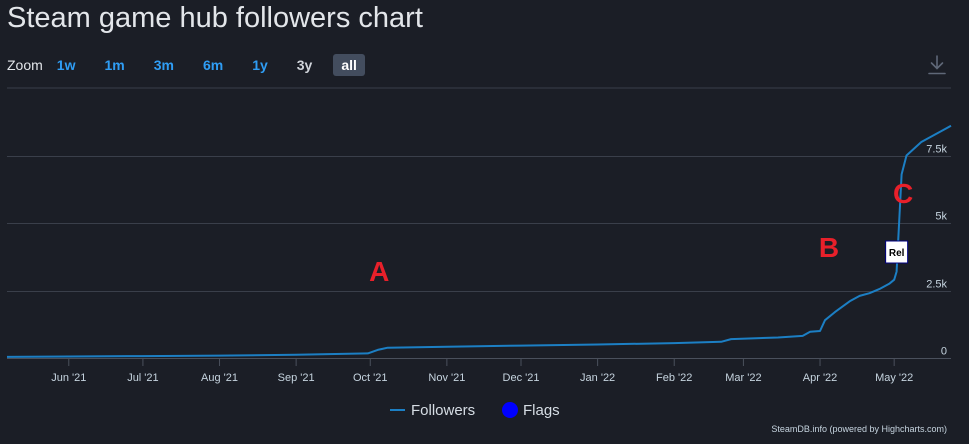  What do you see at coordinates (820, 378) in the screenshot?
I see `x-tick-label: Apr '22` at bounding box center [820, 378].